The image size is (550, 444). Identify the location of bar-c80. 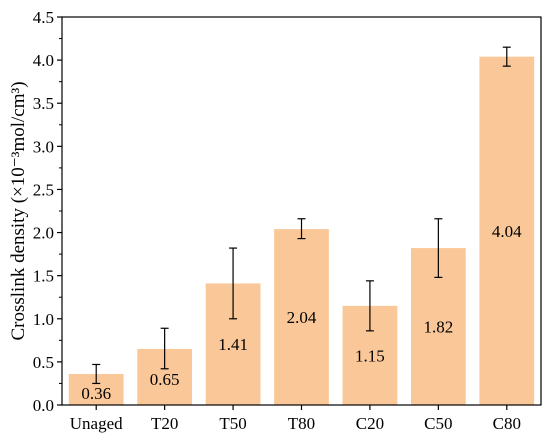
(507, 230).